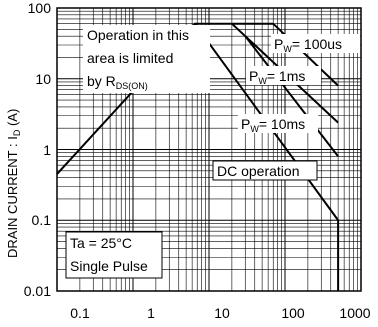 This screenshot has height=327, width=378. What do you see at coordinates (47, 150) in the screenshot?
I see `y-tick-label-1: 1` at bounding box center [47, 150].